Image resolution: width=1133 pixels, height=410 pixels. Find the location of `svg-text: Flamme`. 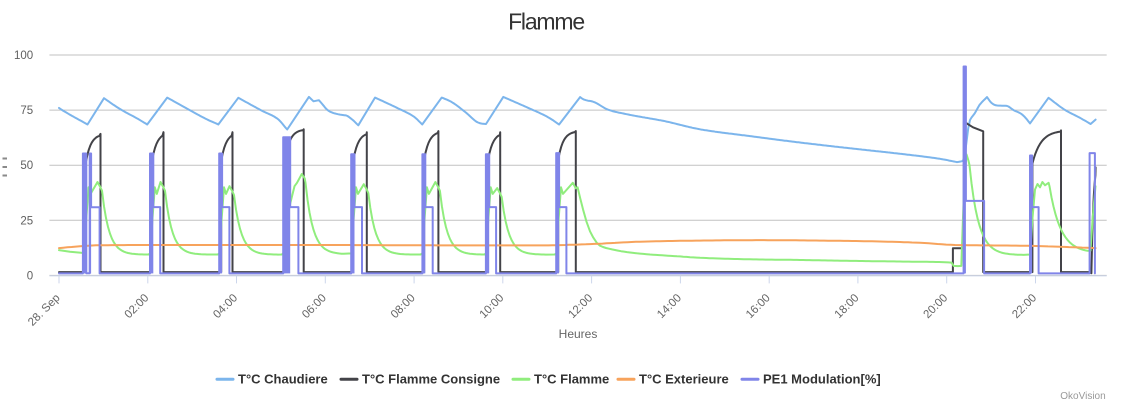

svg-text: Flamme is located at coordinates (546, 22).